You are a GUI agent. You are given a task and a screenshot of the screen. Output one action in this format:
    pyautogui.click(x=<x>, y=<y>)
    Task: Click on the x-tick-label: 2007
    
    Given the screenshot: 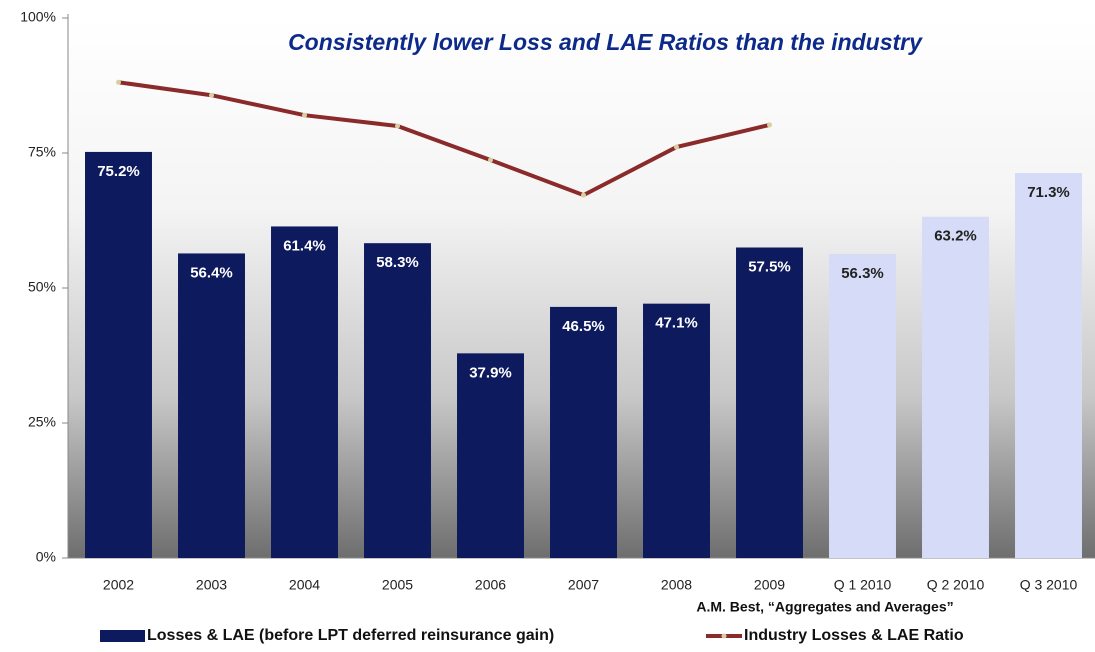 What is the action you would take?
    pyautogui.click(x=583, y=585)
    